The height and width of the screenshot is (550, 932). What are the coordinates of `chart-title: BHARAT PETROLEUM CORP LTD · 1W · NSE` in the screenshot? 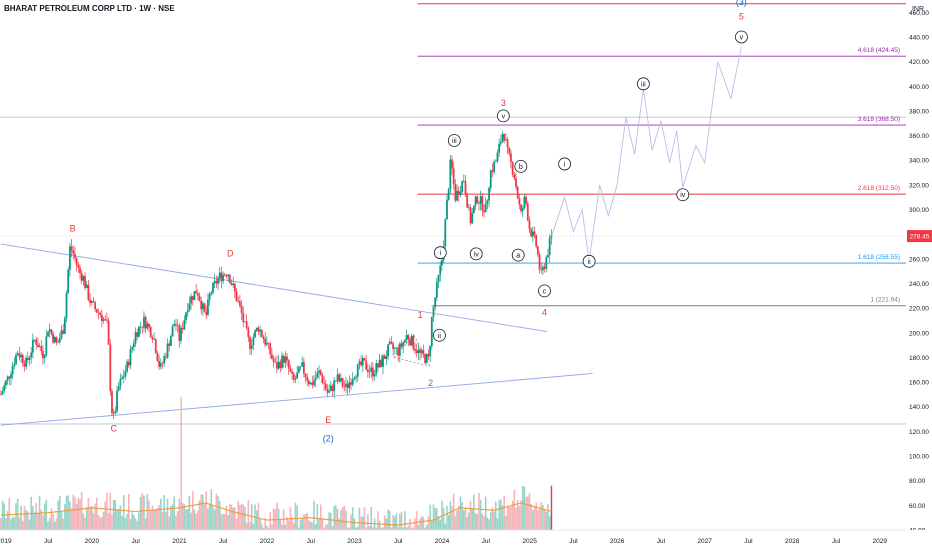 It's located at (89, 8).